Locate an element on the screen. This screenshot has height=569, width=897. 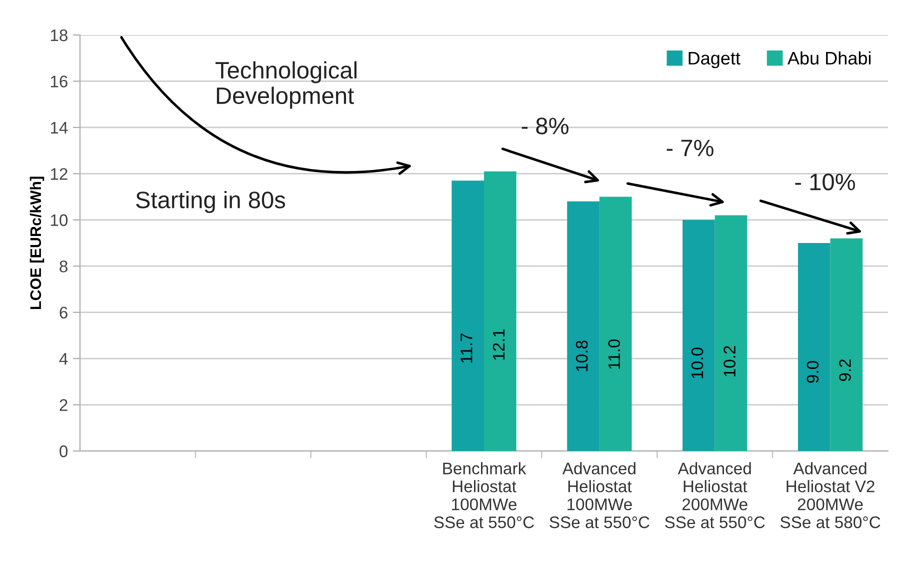
data-label: 10.0 is located at coordinates (697, 363).